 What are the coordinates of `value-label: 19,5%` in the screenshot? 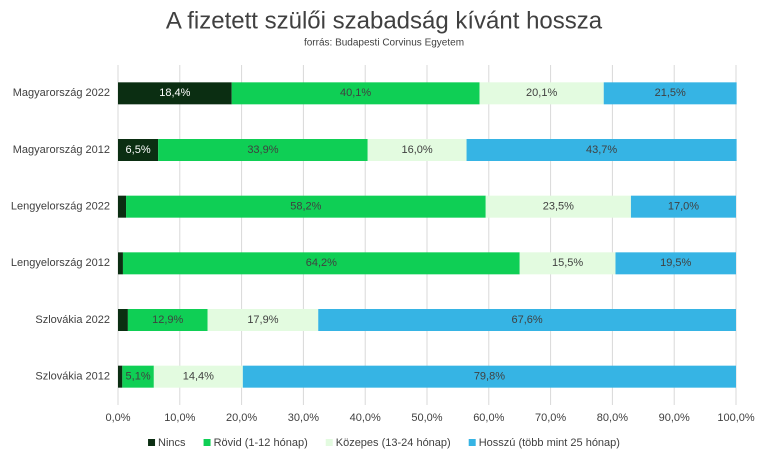 It's located at (675, 263).